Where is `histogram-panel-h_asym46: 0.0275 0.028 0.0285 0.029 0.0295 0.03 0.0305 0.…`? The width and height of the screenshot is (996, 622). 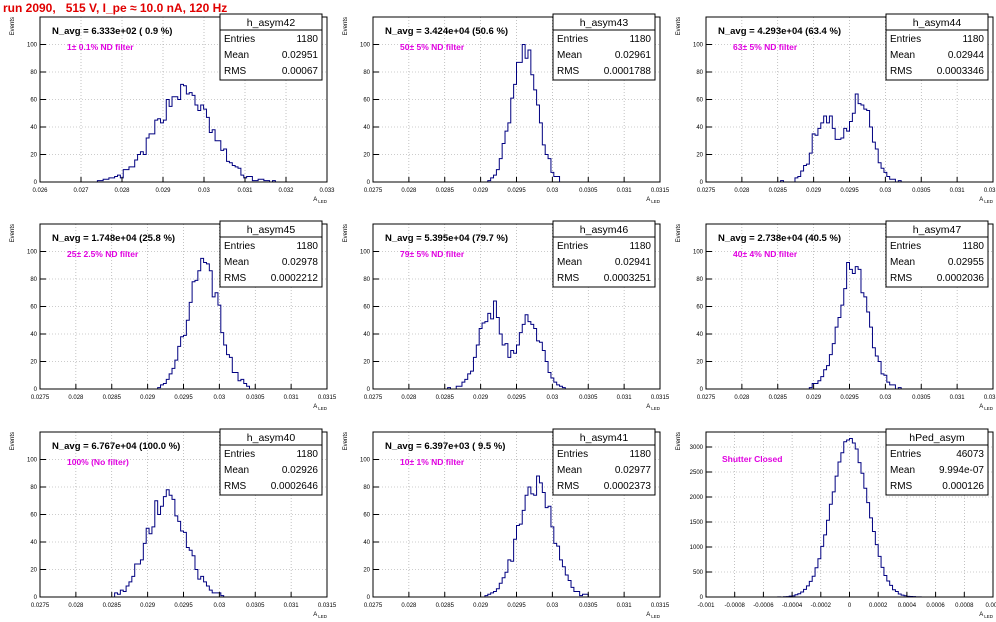
histogram-panel-h_asym46: 0.0275 0.028 0.0285 0.029 0.0295 0.03 0.0305 0.… is located at coordinates (506, 315).